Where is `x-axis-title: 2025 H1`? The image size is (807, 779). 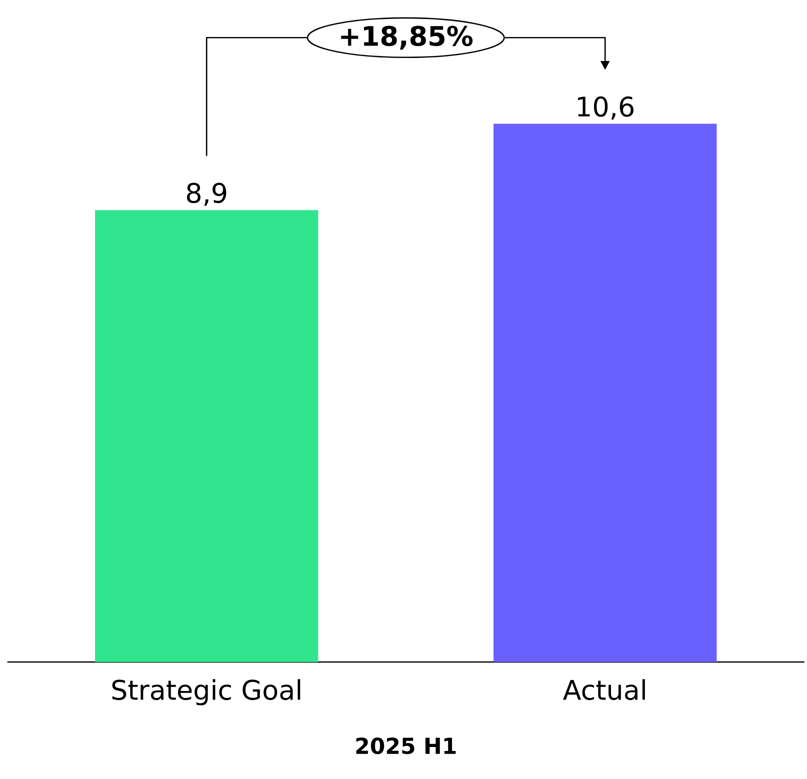 x-axis-title: 2025 H1 is located at coordinates (406, 746).